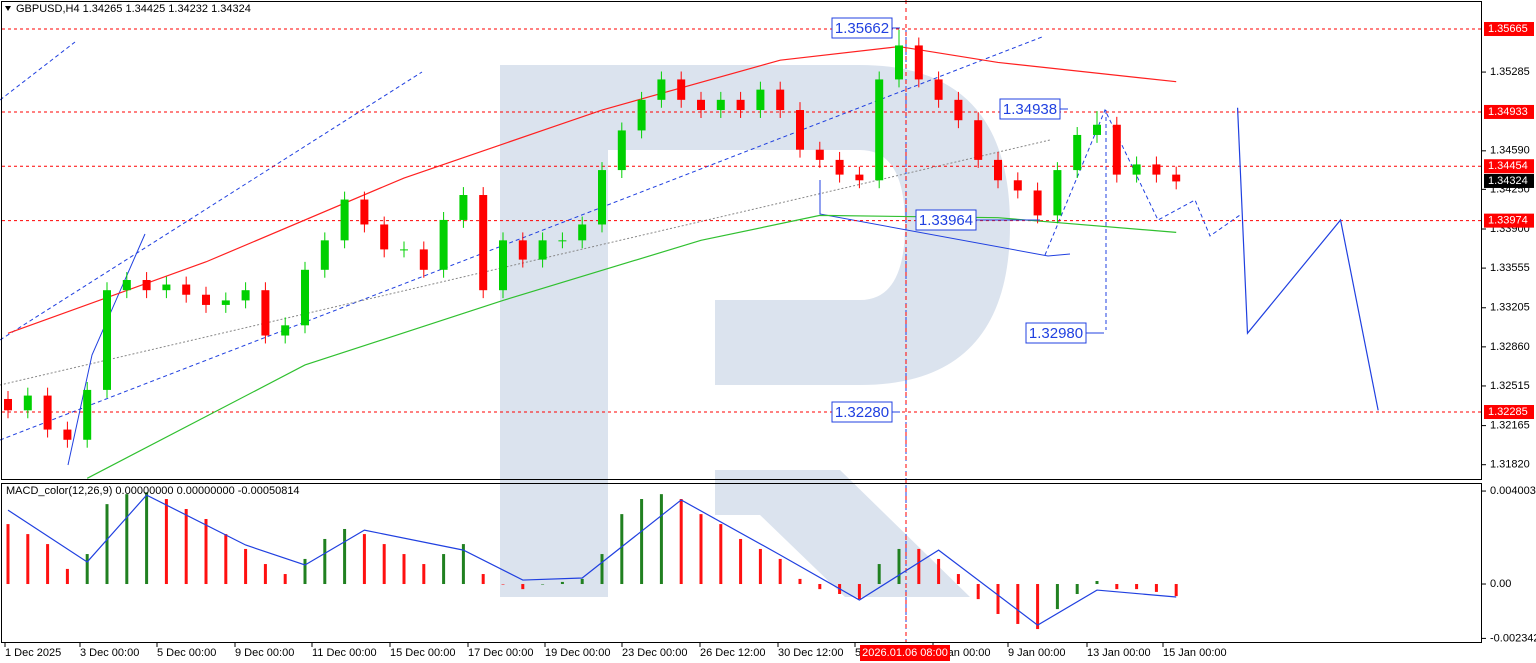 This screenshot has height=663, width=1536. What do you see at coordinates (8, 8) in the screenshot?
I see `menu-arrow` at bounding box center [8, 8].